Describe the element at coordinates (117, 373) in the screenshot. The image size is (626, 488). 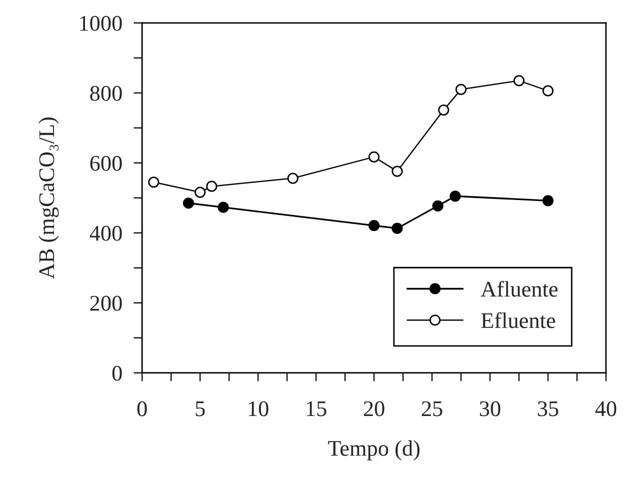
I see `y-tick-label: 0` at that location.